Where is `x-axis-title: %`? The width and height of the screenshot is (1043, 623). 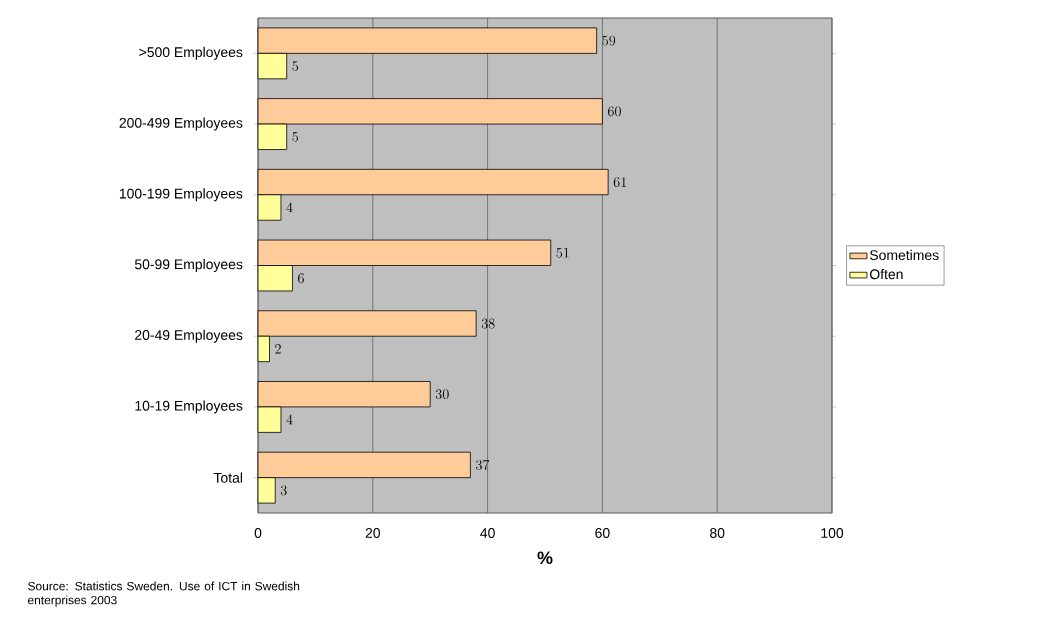 x-axis-title: % is located at coordinates (545, 558).